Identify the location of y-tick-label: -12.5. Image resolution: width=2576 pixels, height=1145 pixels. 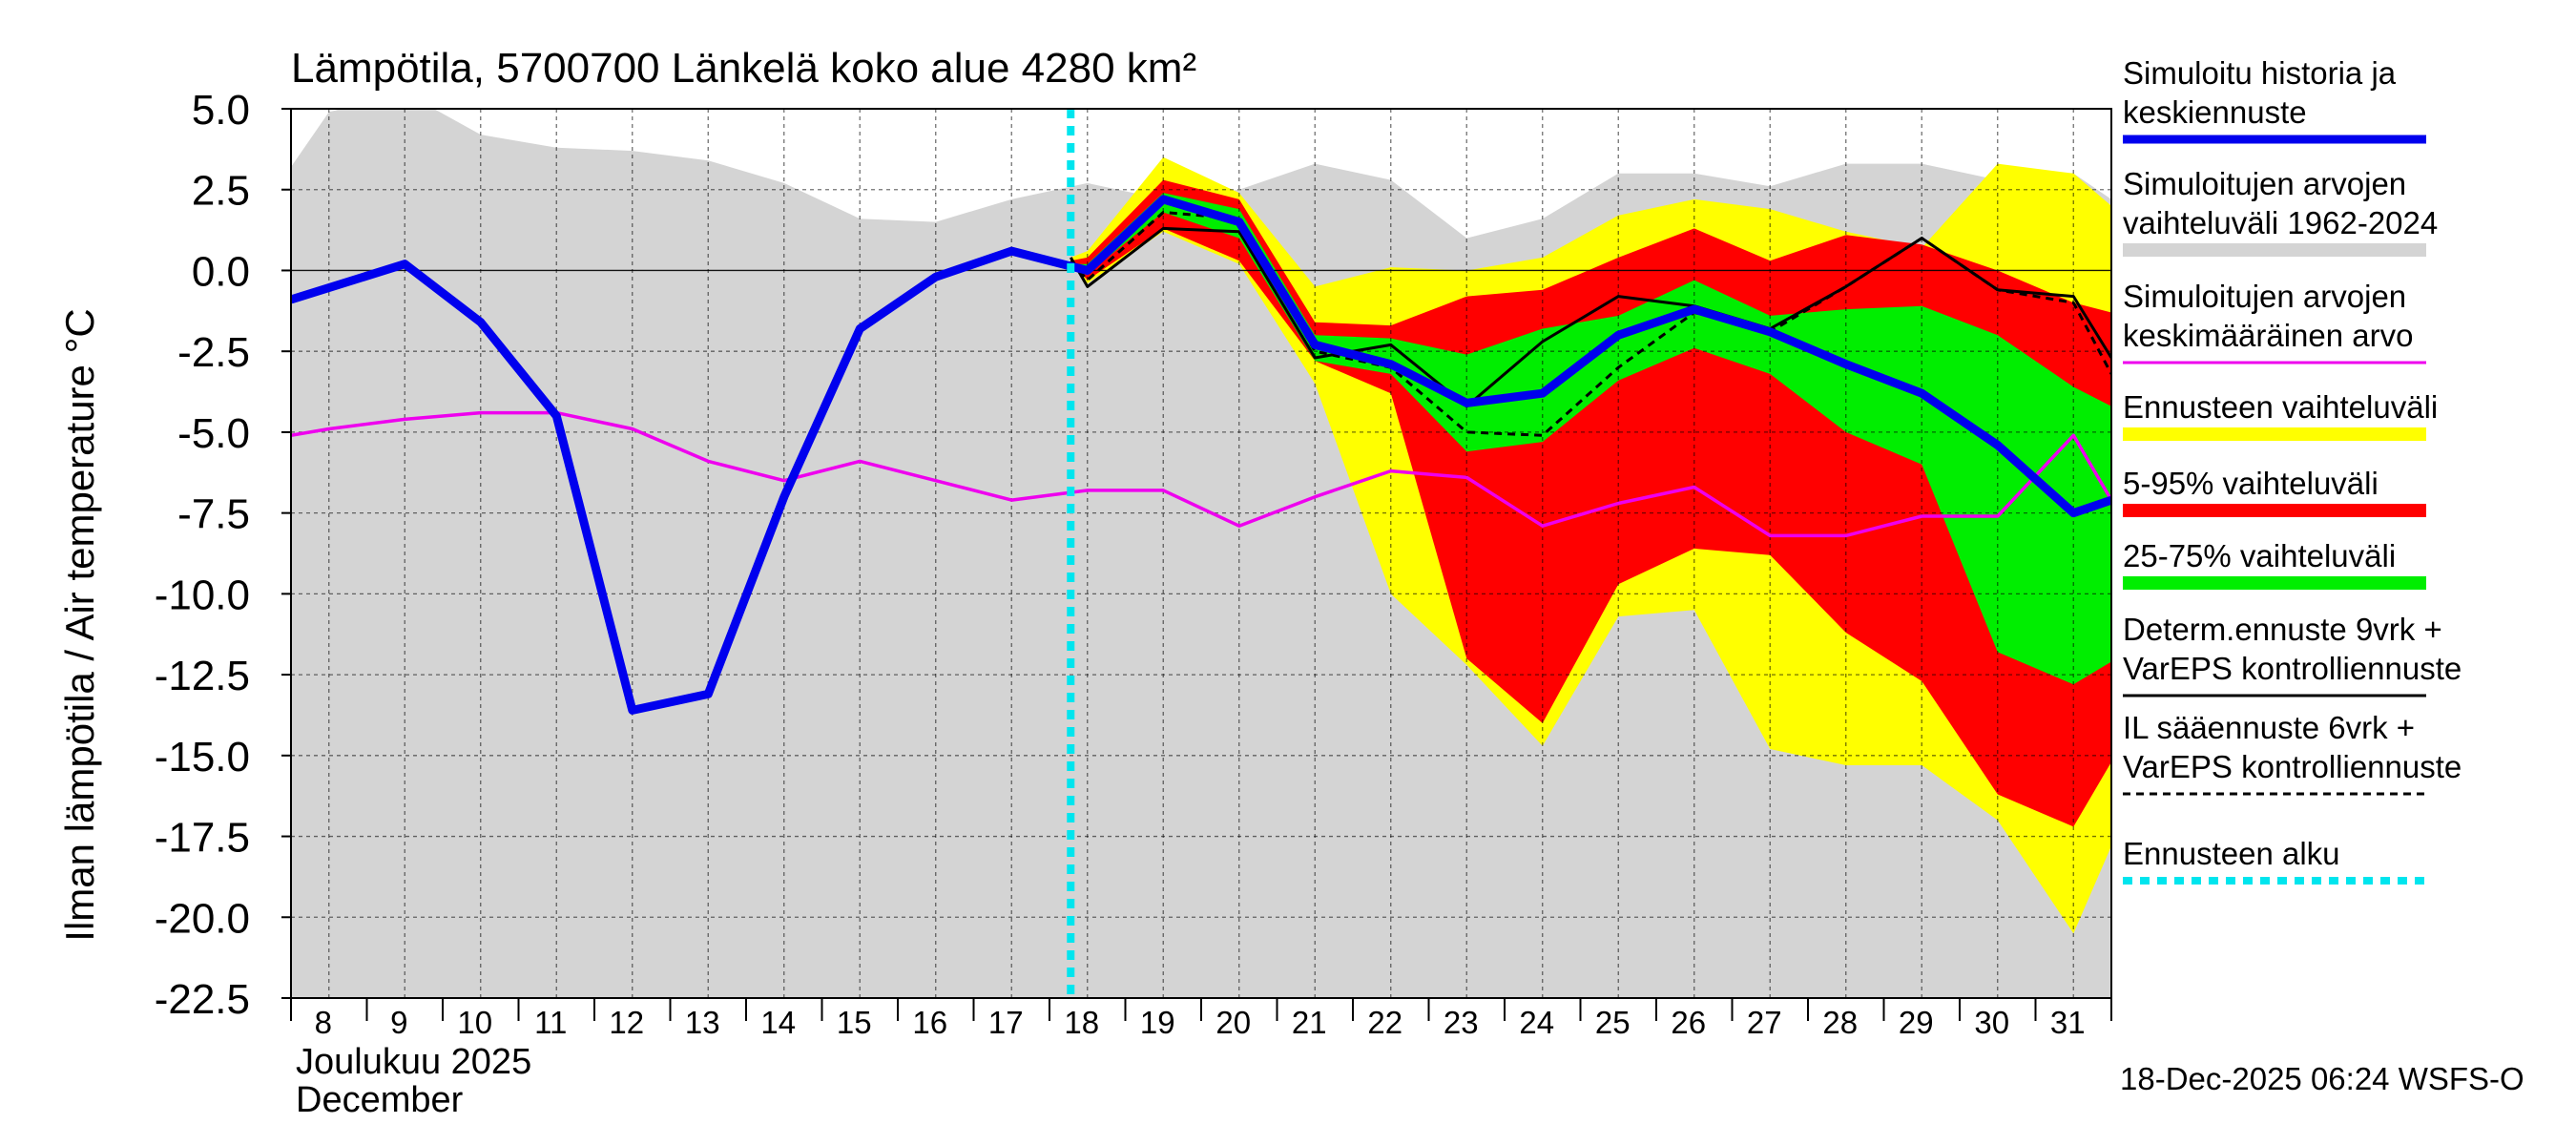
(202, 676).